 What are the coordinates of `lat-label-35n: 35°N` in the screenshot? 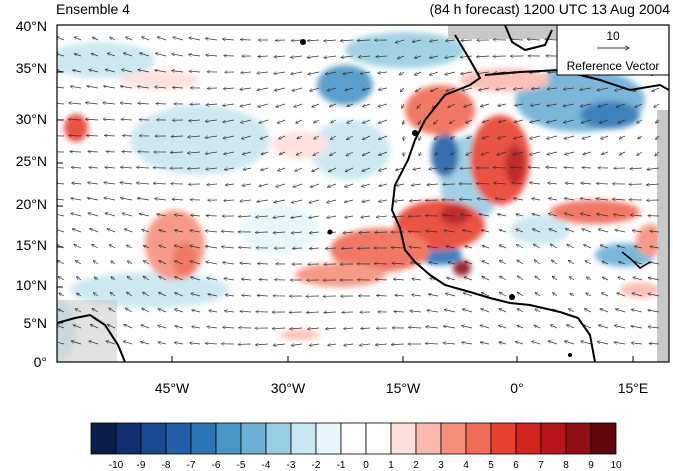 It's located at (31, 68).